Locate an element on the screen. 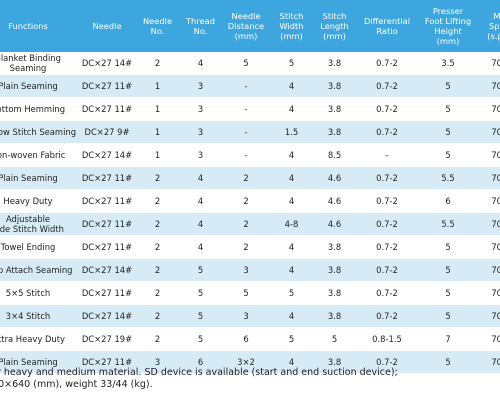  table-cell: 1 is located at coordinates (157, 109).